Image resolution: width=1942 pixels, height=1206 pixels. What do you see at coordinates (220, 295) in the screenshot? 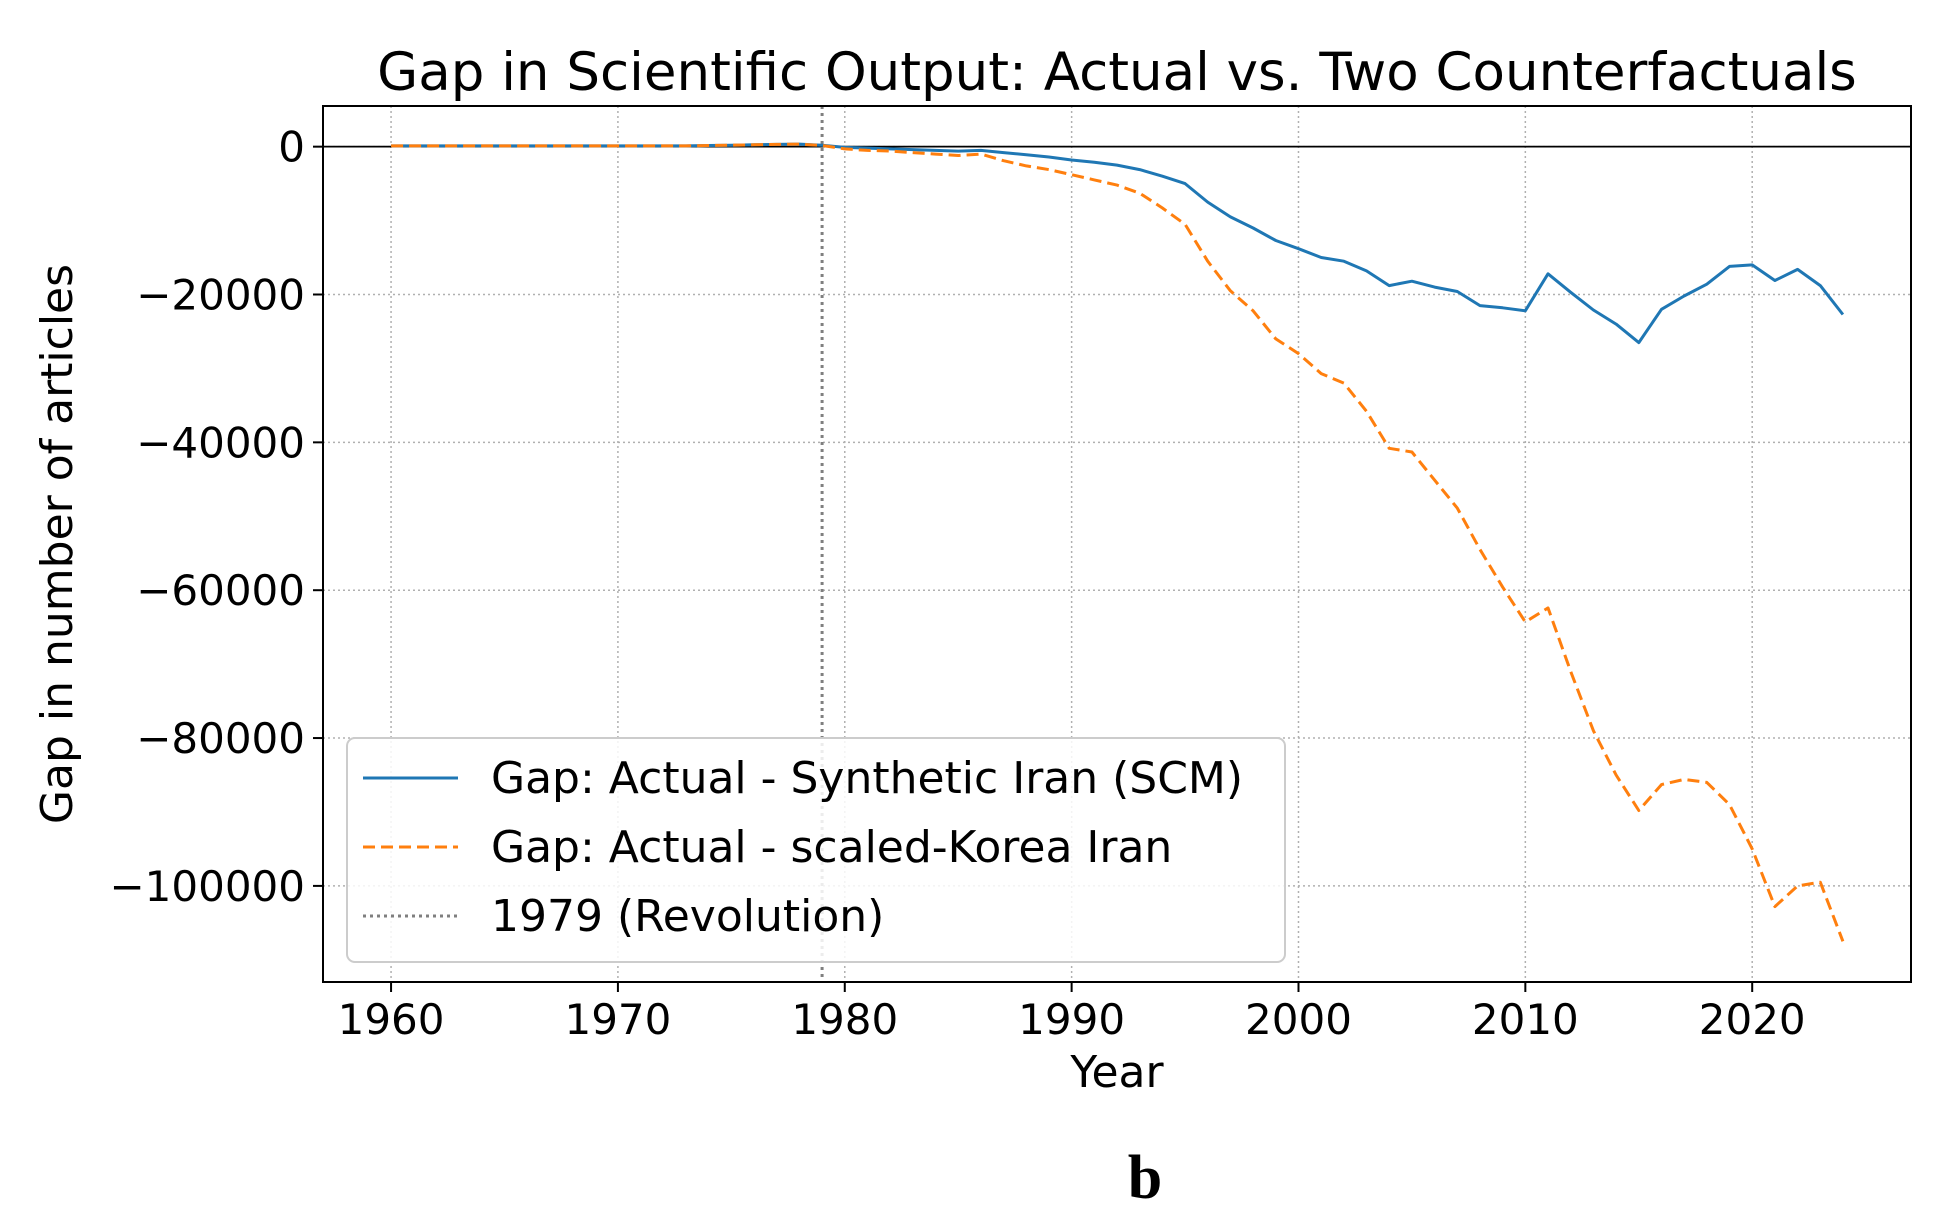
I see `y-tick-label: −20000` at bounding box center [220, 295].